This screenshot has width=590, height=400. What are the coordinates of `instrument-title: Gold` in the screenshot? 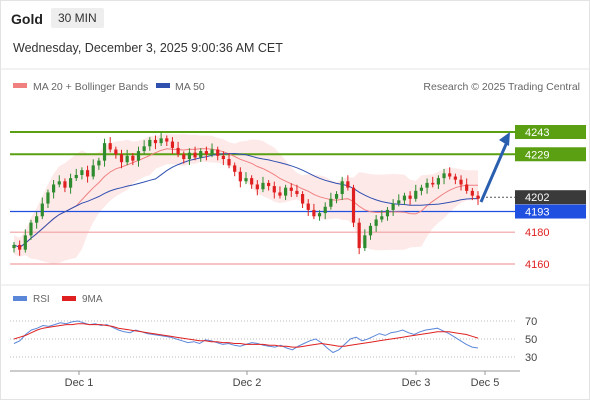 It's located at (27, 19).